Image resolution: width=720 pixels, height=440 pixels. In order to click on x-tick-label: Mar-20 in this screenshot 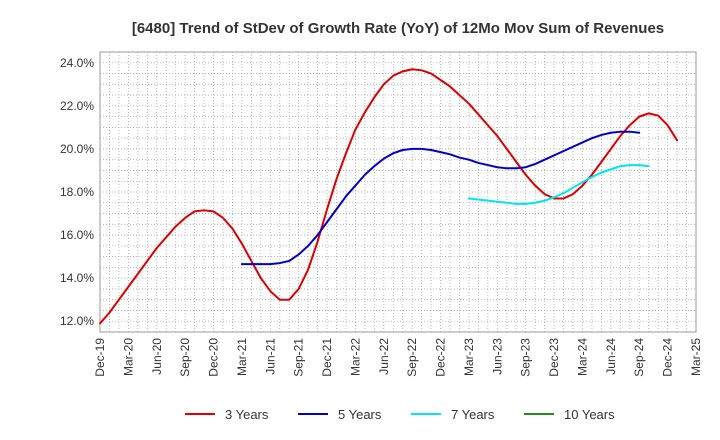, I will do `click(128, 357)`.